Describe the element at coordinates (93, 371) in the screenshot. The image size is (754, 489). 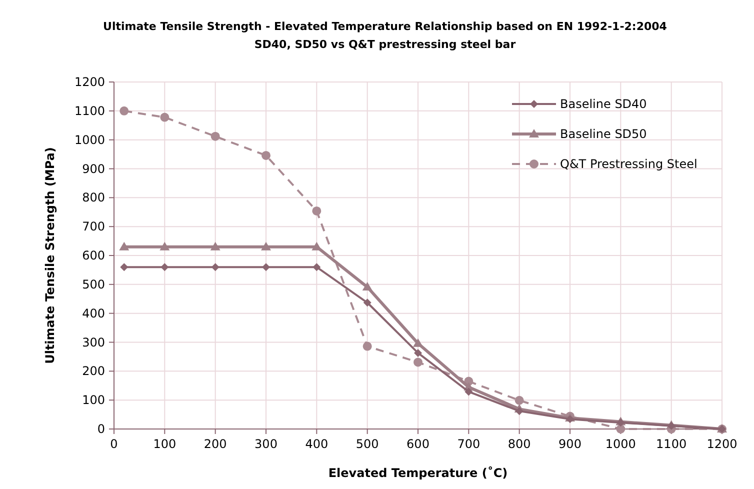
I see `y-tick-label: 200` at that location.